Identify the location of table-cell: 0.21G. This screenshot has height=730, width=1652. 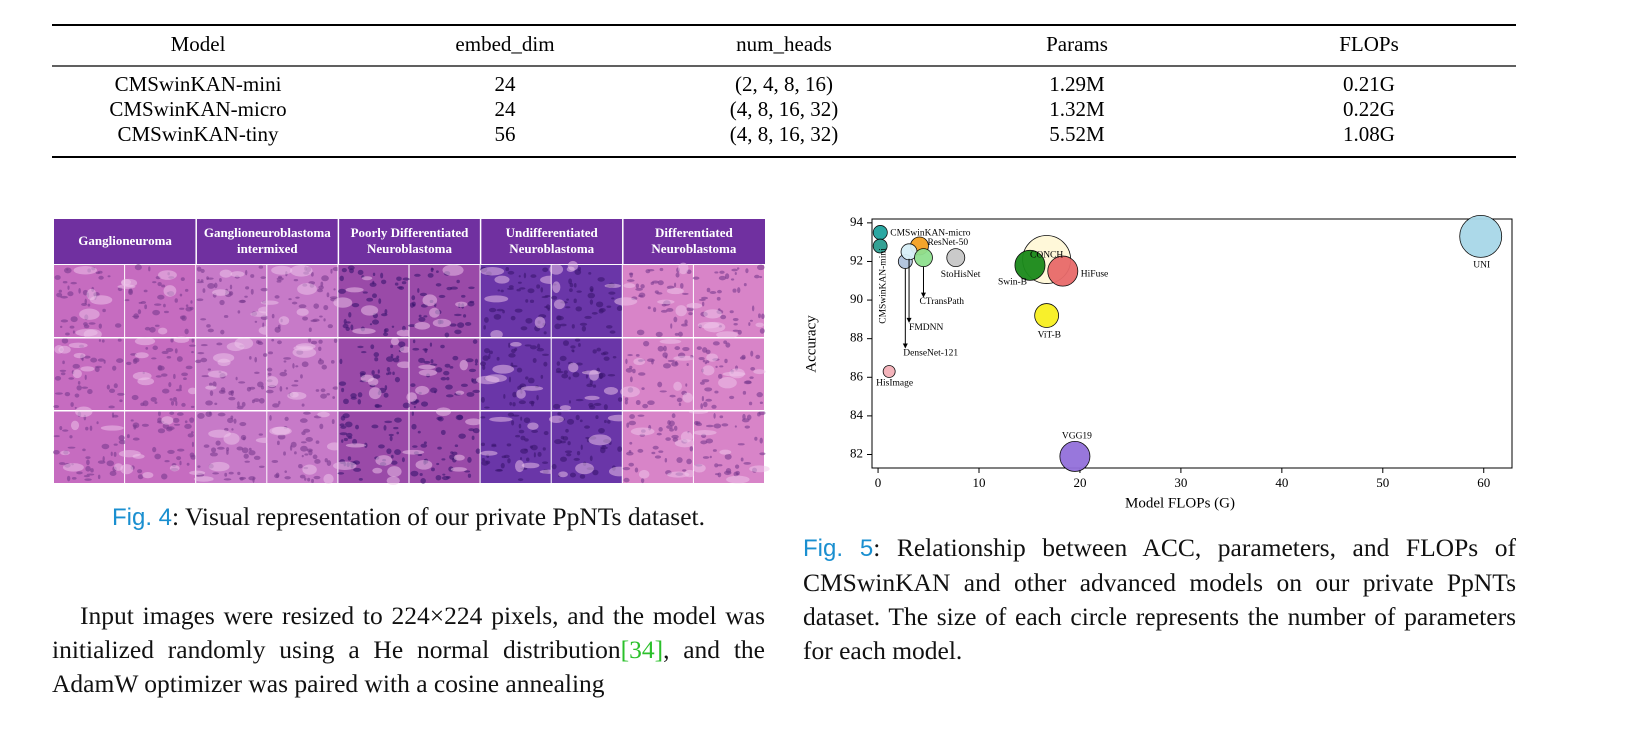
(1369, 84).